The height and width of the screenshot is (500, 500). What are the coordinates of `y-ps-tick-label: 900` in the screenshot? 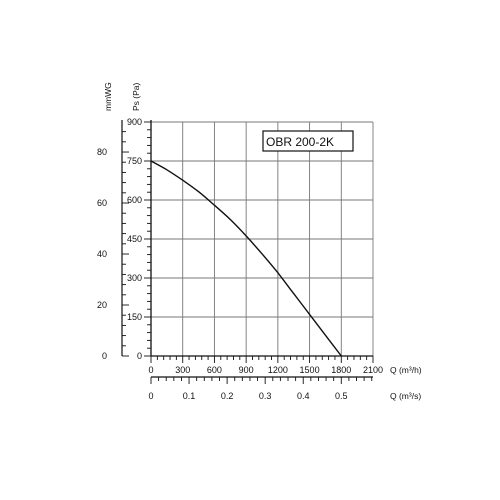 It's located at (134, 122).